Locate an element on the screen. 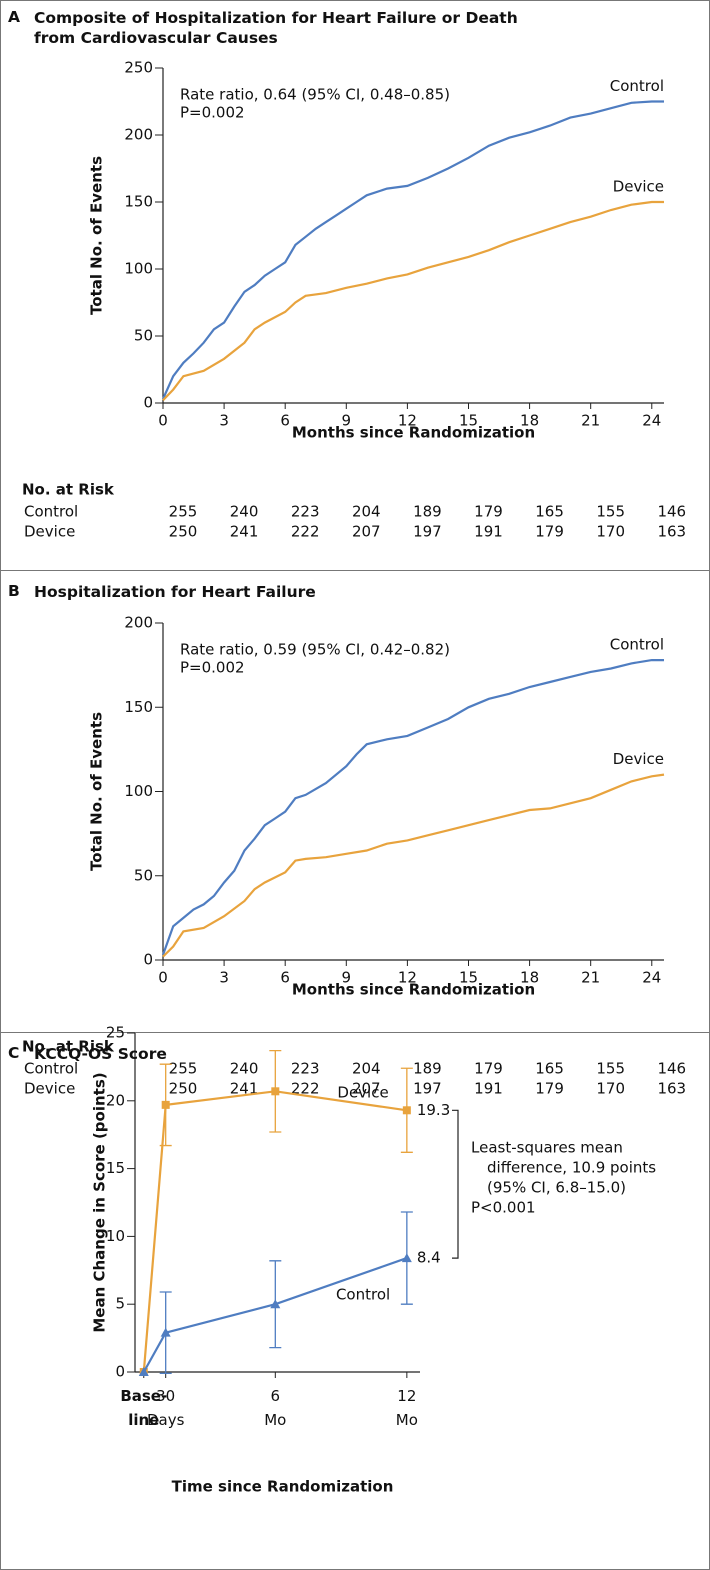 This screenshot has width=710, height=1570. end-value-label: 8.4 is located at coordinates (429, 1258).